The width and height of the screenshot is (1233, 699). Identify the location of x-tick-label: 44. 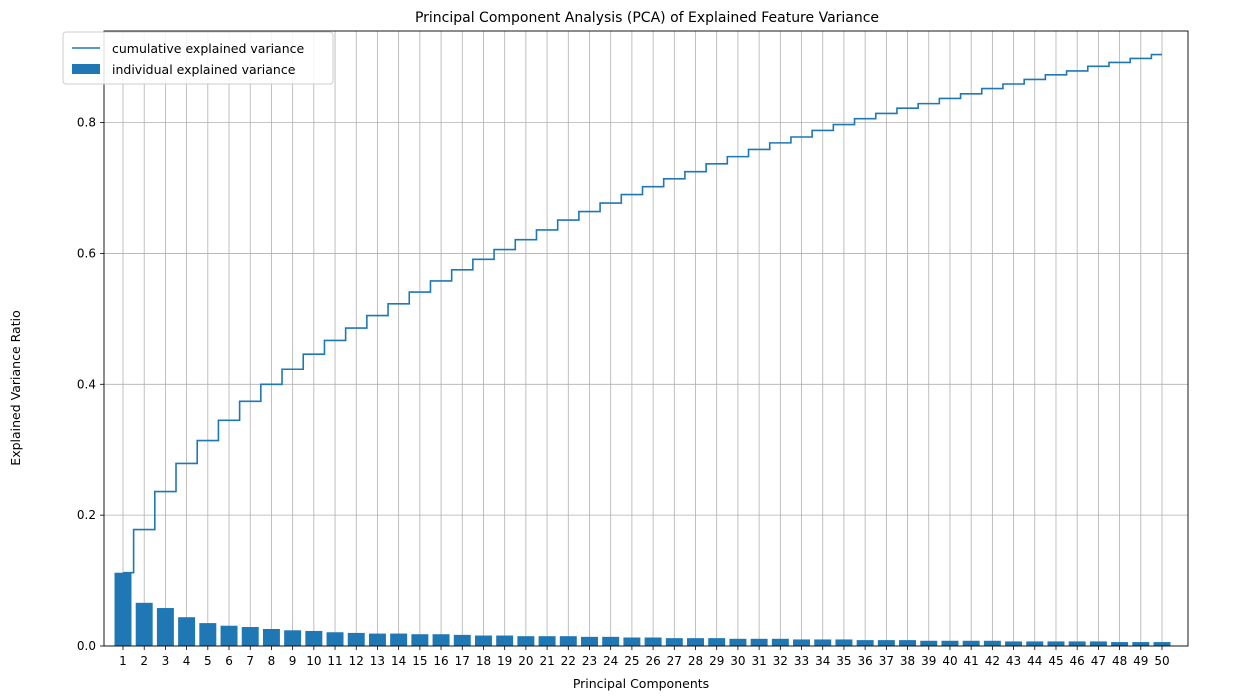
(1034, 661).